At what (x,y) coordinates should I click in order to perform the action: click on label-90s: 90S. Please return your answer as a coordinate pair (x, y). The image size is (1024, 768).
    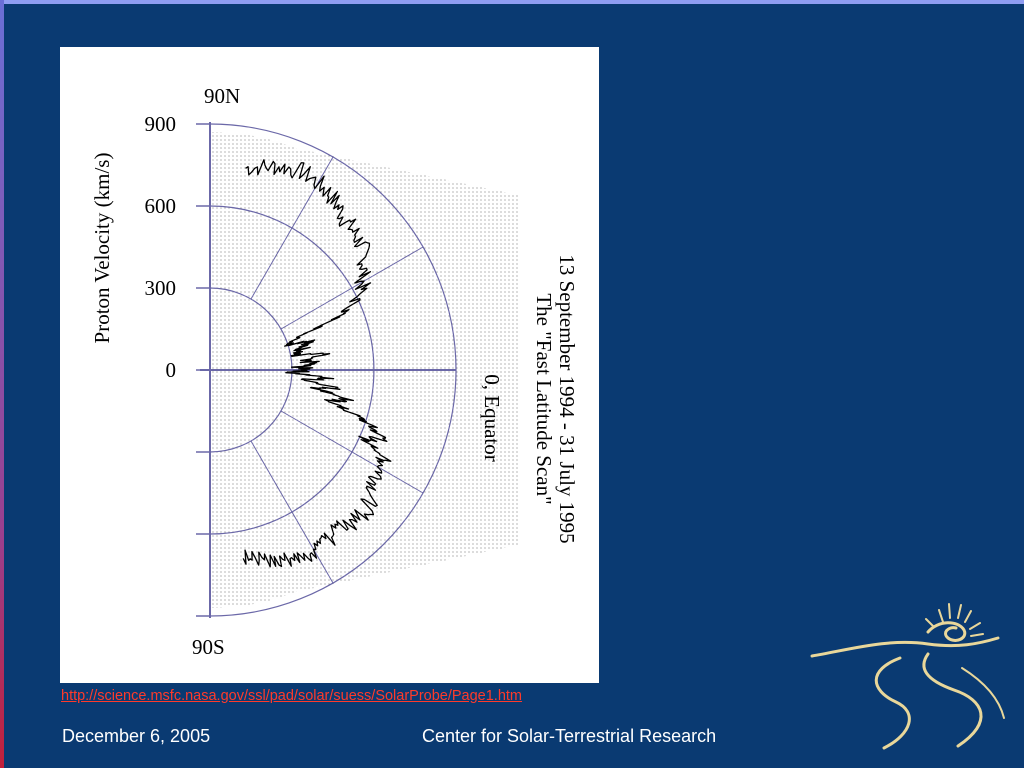
    Looking at the image, I should click on (208, 647).